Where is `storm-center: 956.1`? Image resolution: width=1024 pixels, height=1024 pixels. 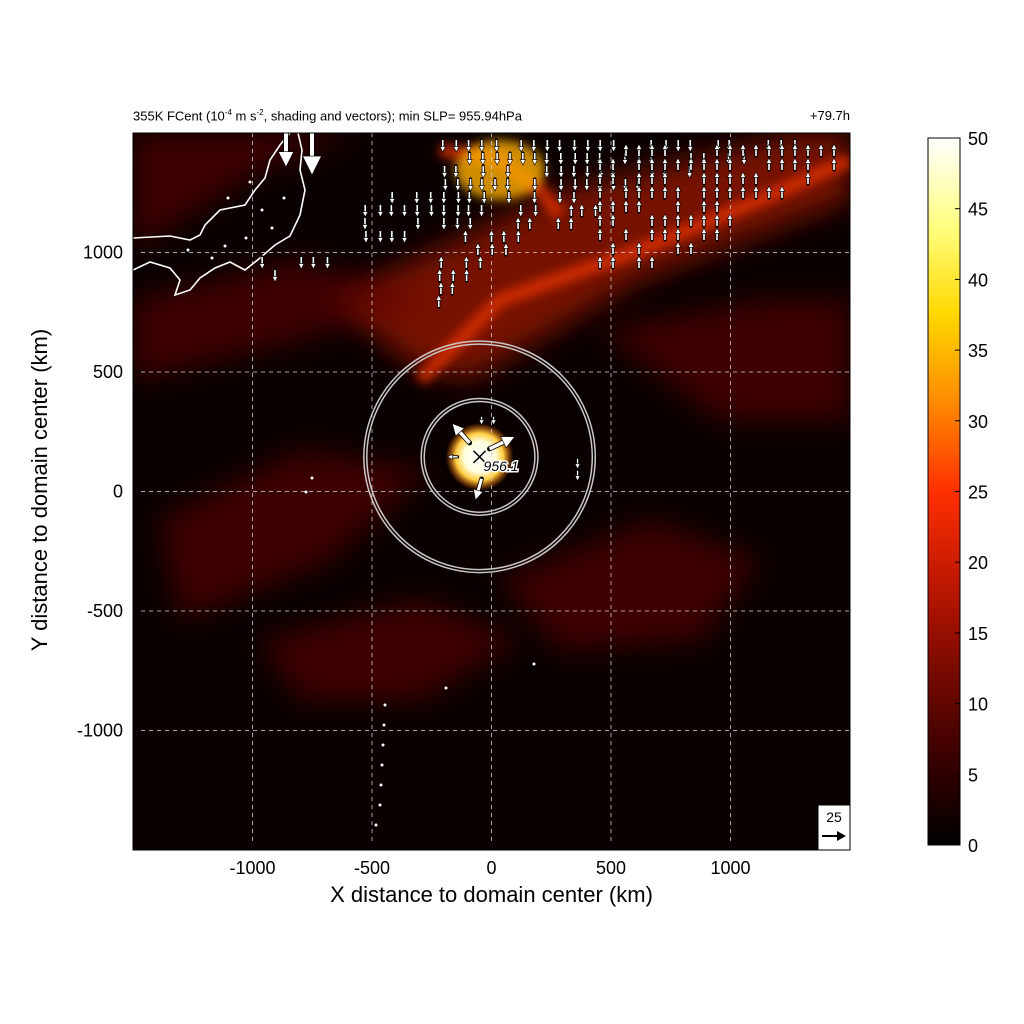 storm-center: 956.1 is located at coordinates (496, 462).